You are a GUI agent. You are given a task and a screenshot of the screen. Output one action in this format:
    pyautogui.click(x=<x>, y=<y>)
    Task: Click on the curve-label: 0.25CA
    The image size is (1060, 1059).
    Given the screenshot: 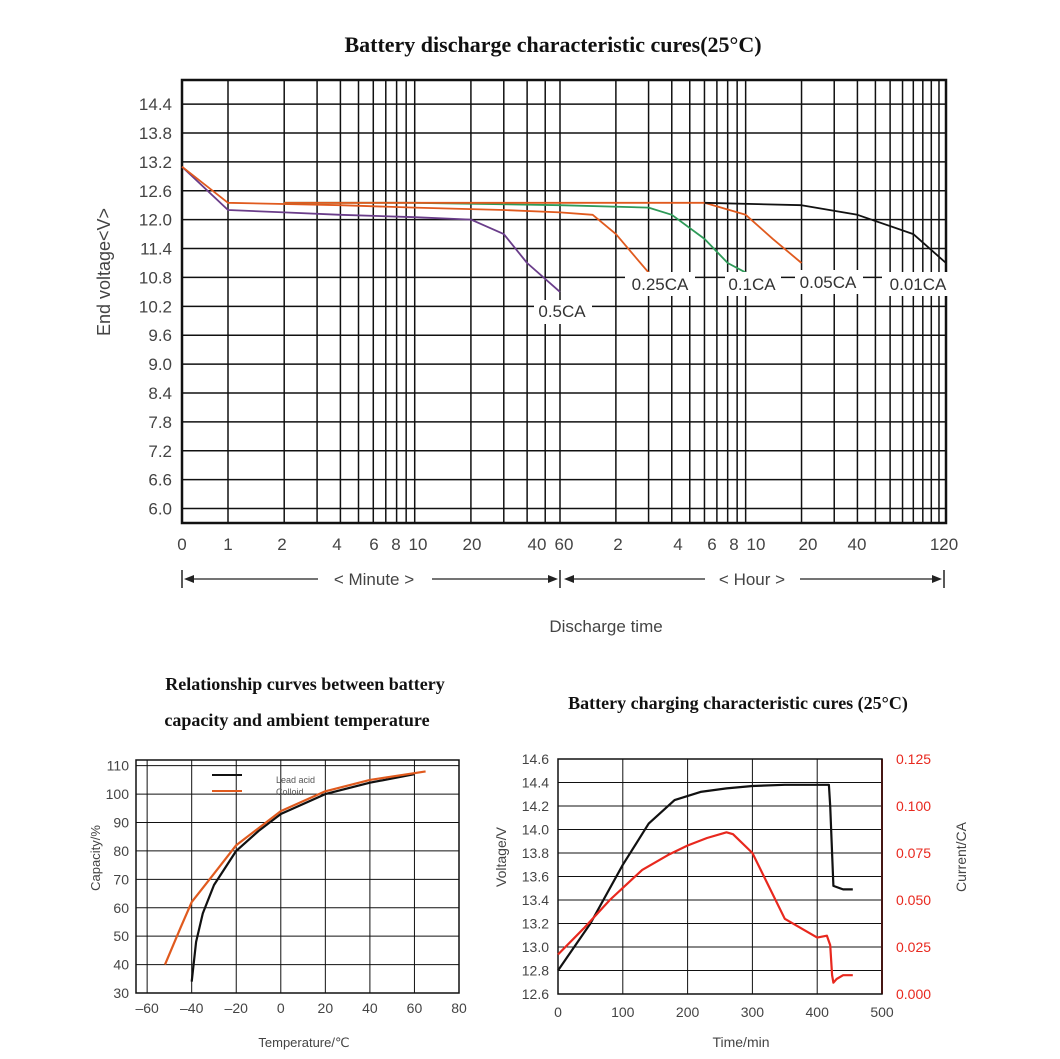 What is the action you would take?
    pyautogui.click(x=660, y=284)
    